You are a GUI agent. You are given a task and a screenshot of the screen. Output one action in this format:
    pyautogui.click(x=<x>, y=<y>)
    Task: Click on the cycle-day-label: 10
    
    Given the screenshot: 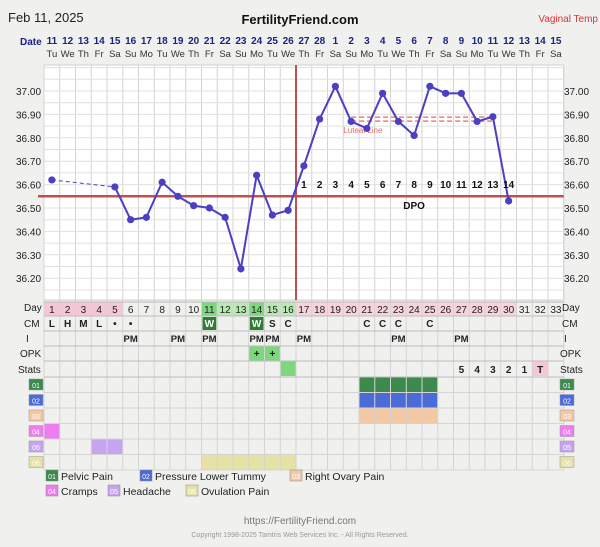 What is the action you would take?
    pyautogui.click(x=194, y=310)
    